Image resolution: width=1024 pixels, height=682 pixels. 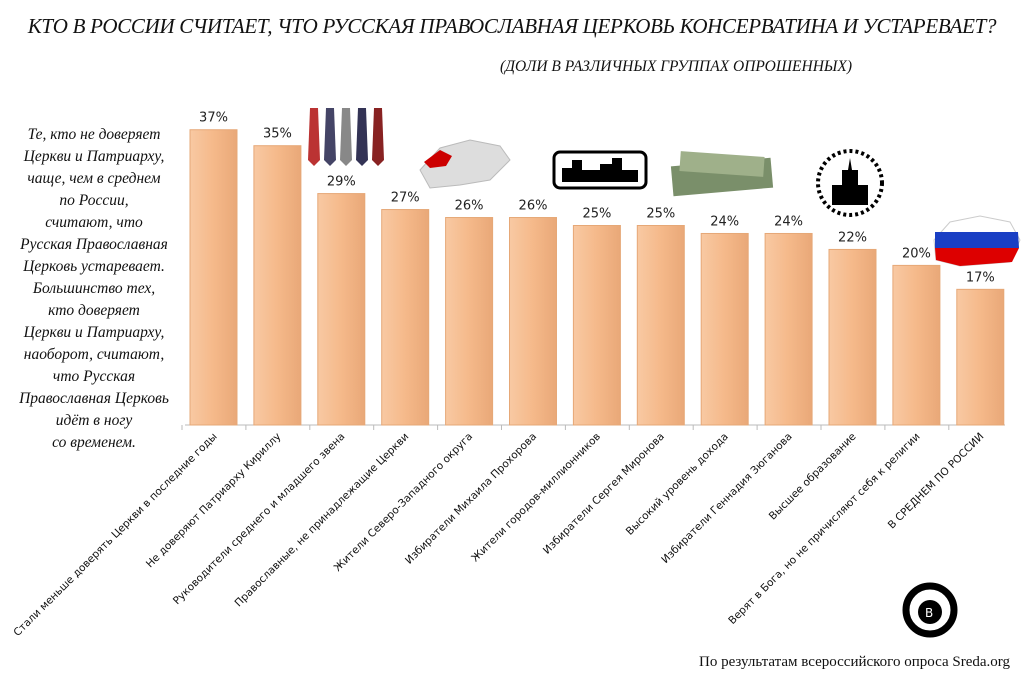 What do you see at coordinates (94, 244) in the screenshot?
I see `side-note-line: Русская Православная` at bounding box center [94, 244].